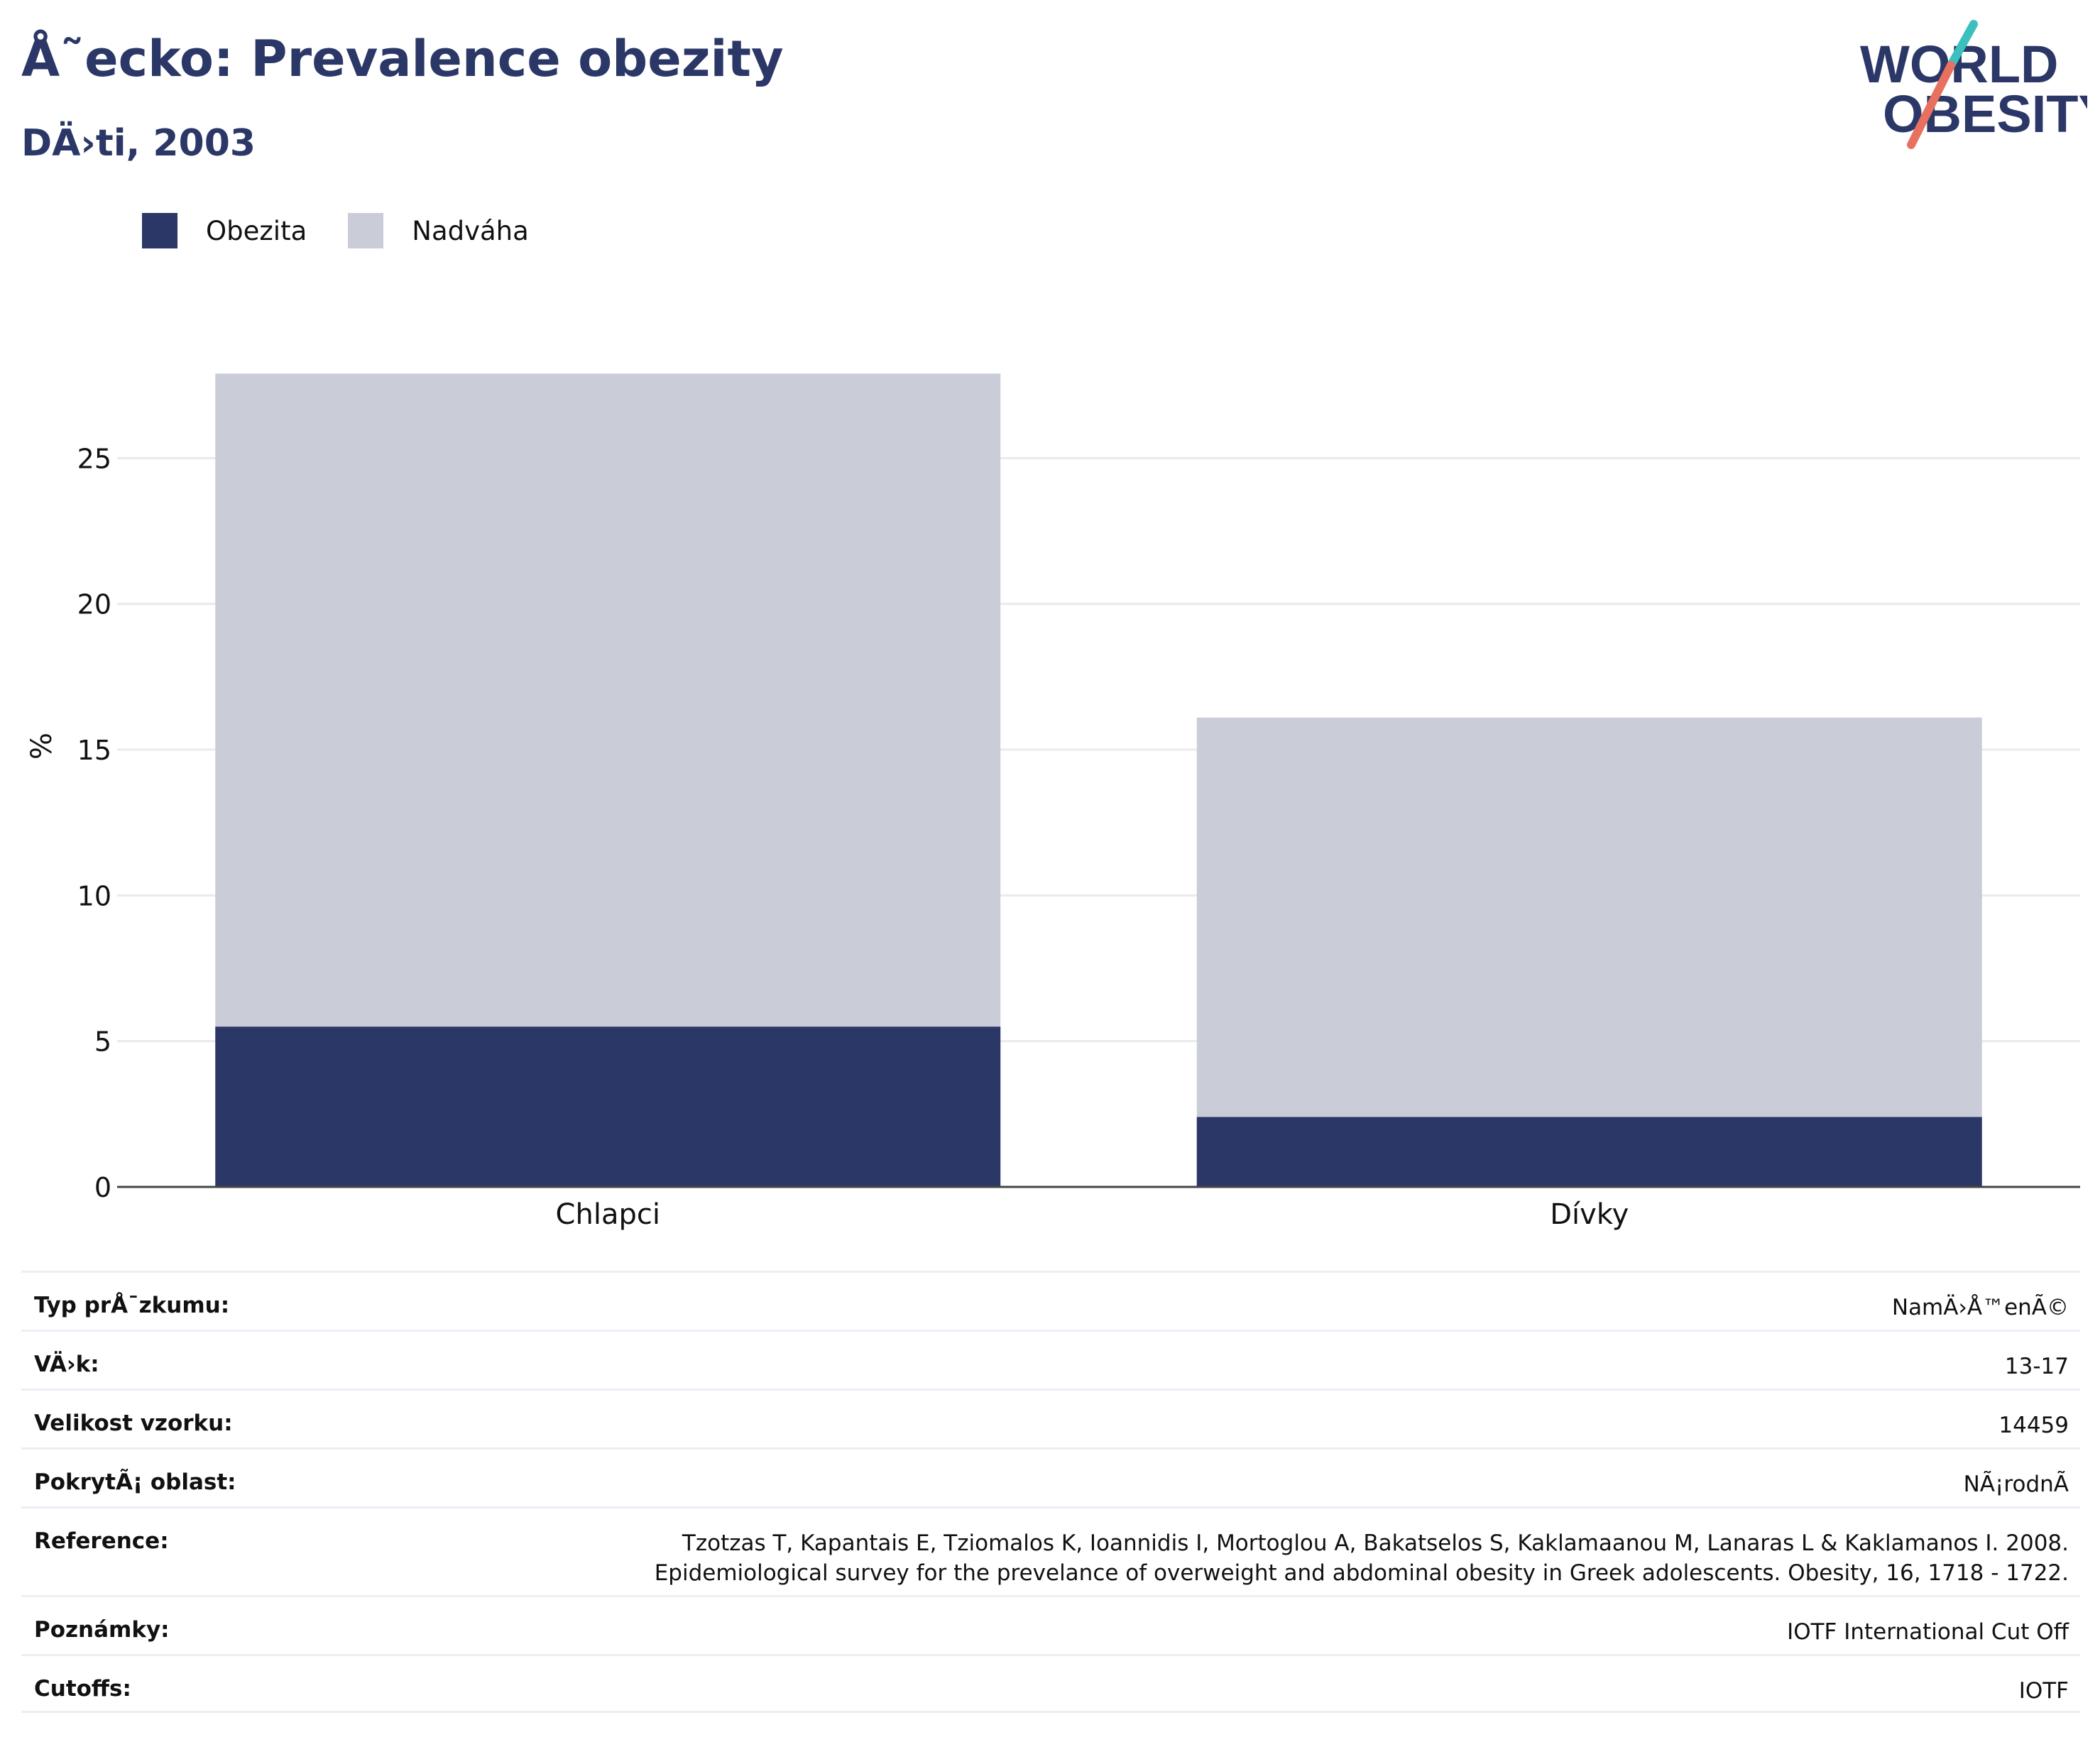 The height and width of the screenshot is (1747, 2100). I want to click on info-row-value: NamÄ›Å™enÃ©, so click(1980, 1307).